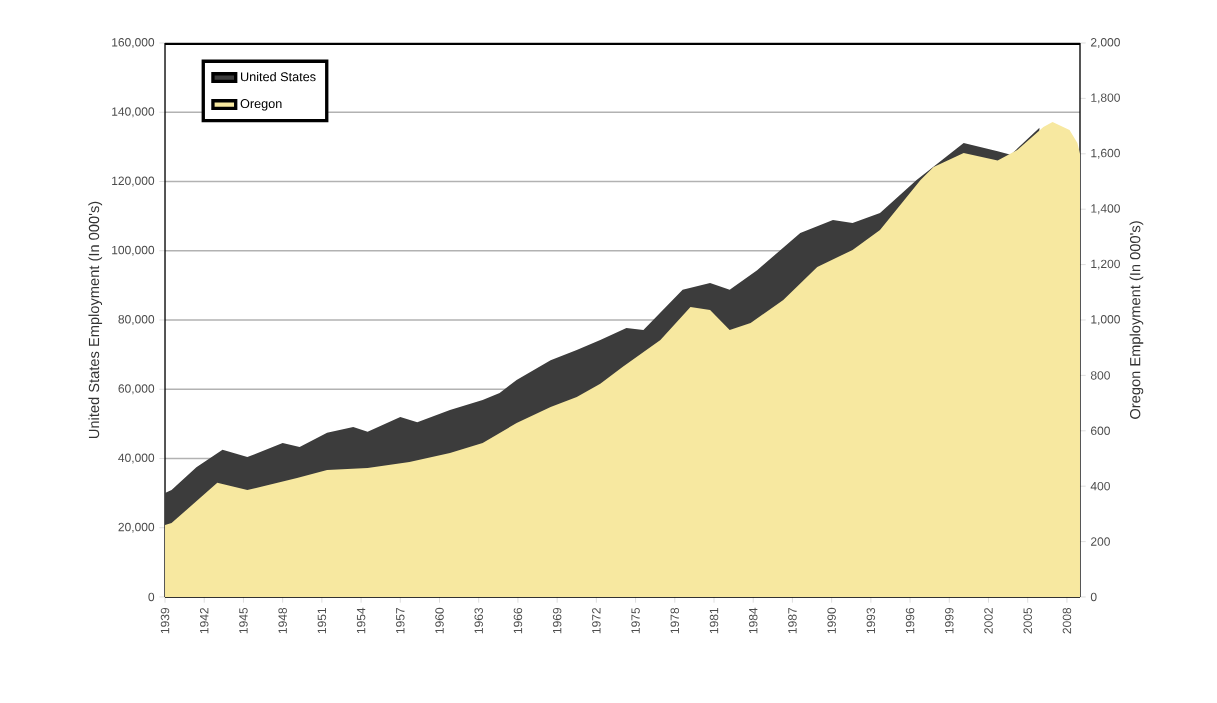  Describe the element at coordinates (753, 620) in the screenshot. I see `x-tick-label: 1984` at that location.